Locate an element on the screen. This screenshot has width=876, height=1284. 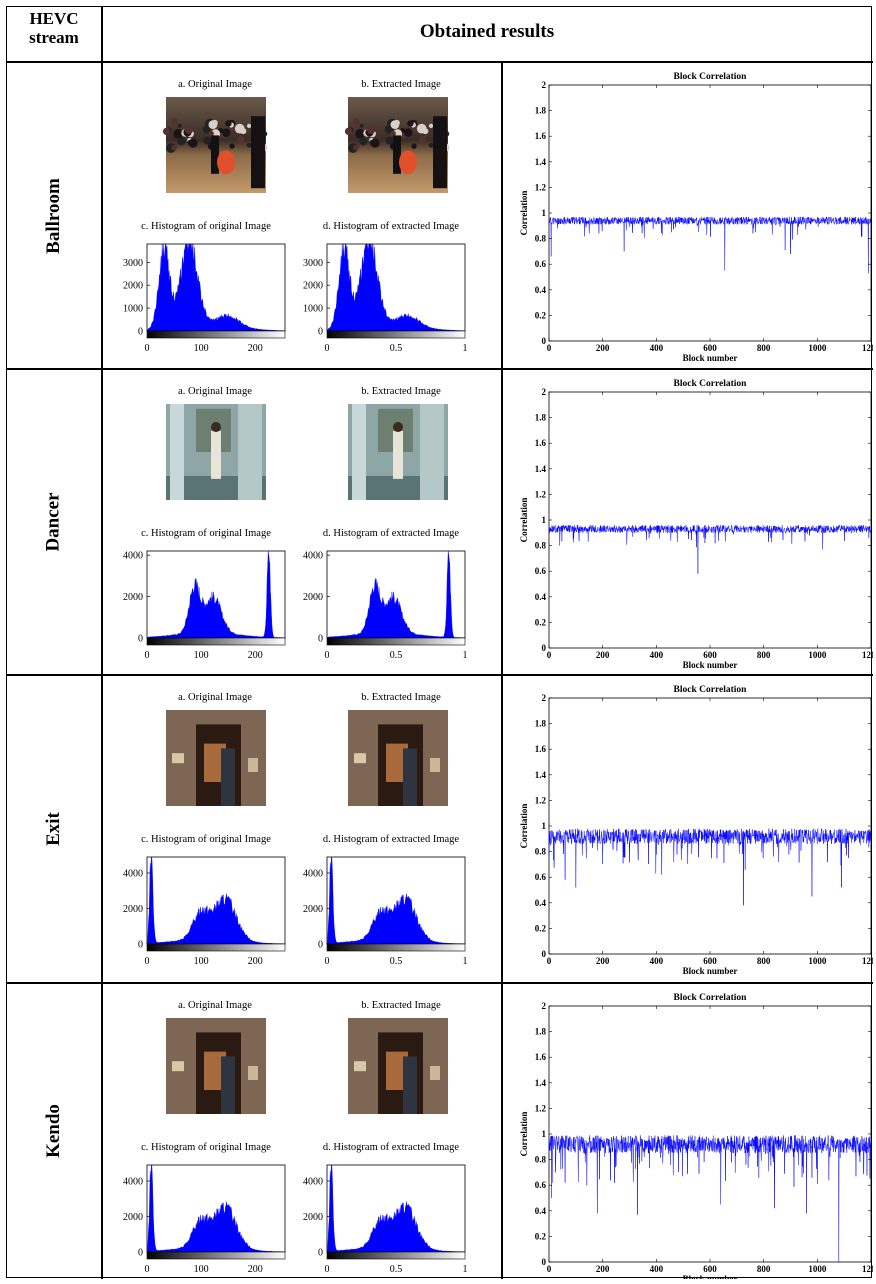
dancer-head is located at coordinates (398, 427).